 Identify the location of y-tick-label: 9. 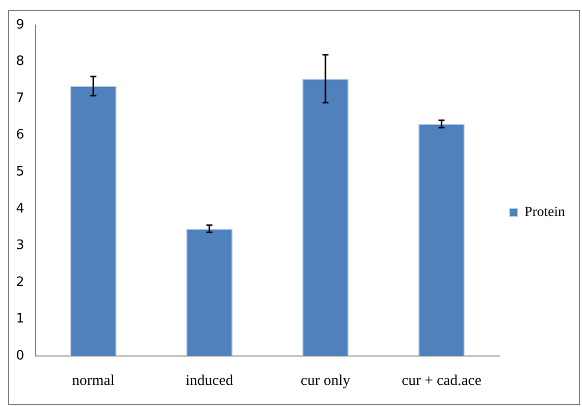
(20, 24).